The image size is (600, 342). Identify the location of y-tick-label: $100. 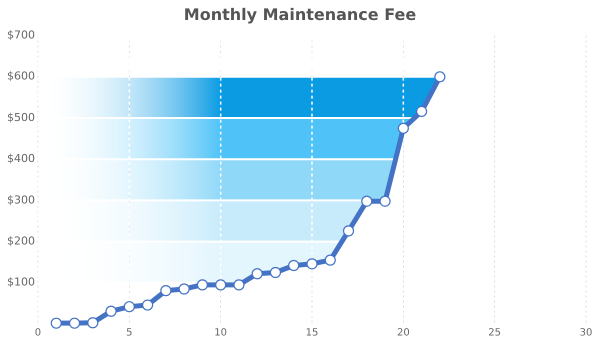
(20, 282).